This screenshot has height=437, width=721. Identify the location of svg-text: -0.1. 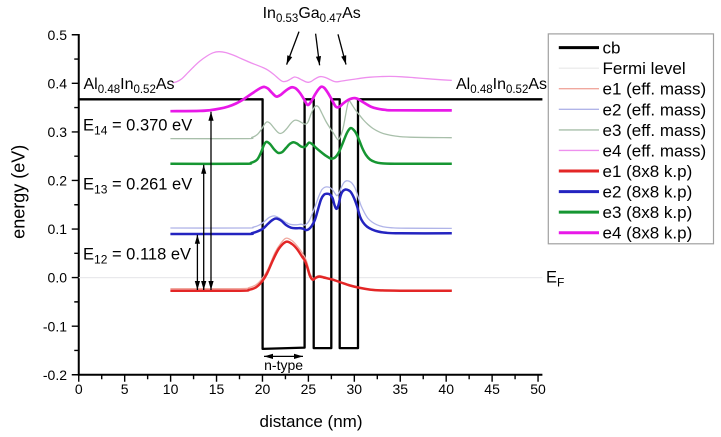
(55, 326).